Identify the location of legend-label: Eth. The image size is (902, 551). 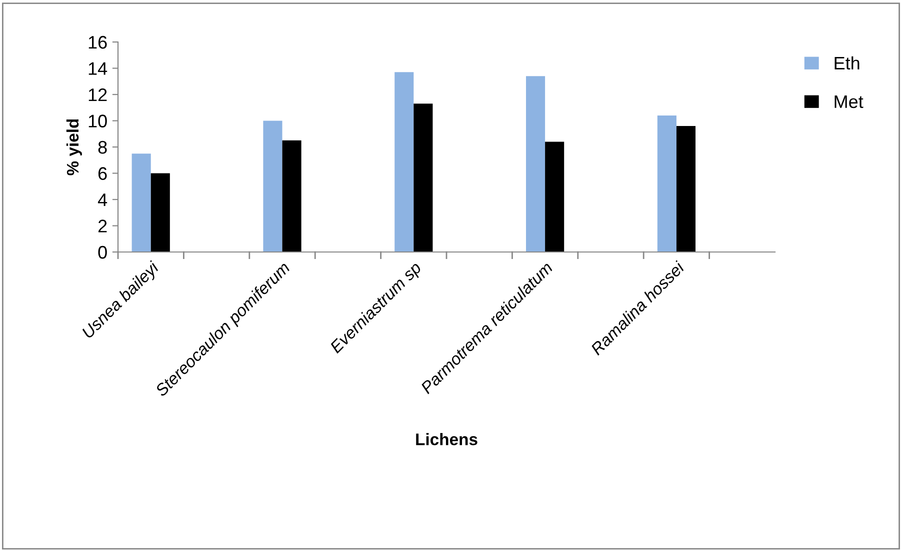
(847, 63).